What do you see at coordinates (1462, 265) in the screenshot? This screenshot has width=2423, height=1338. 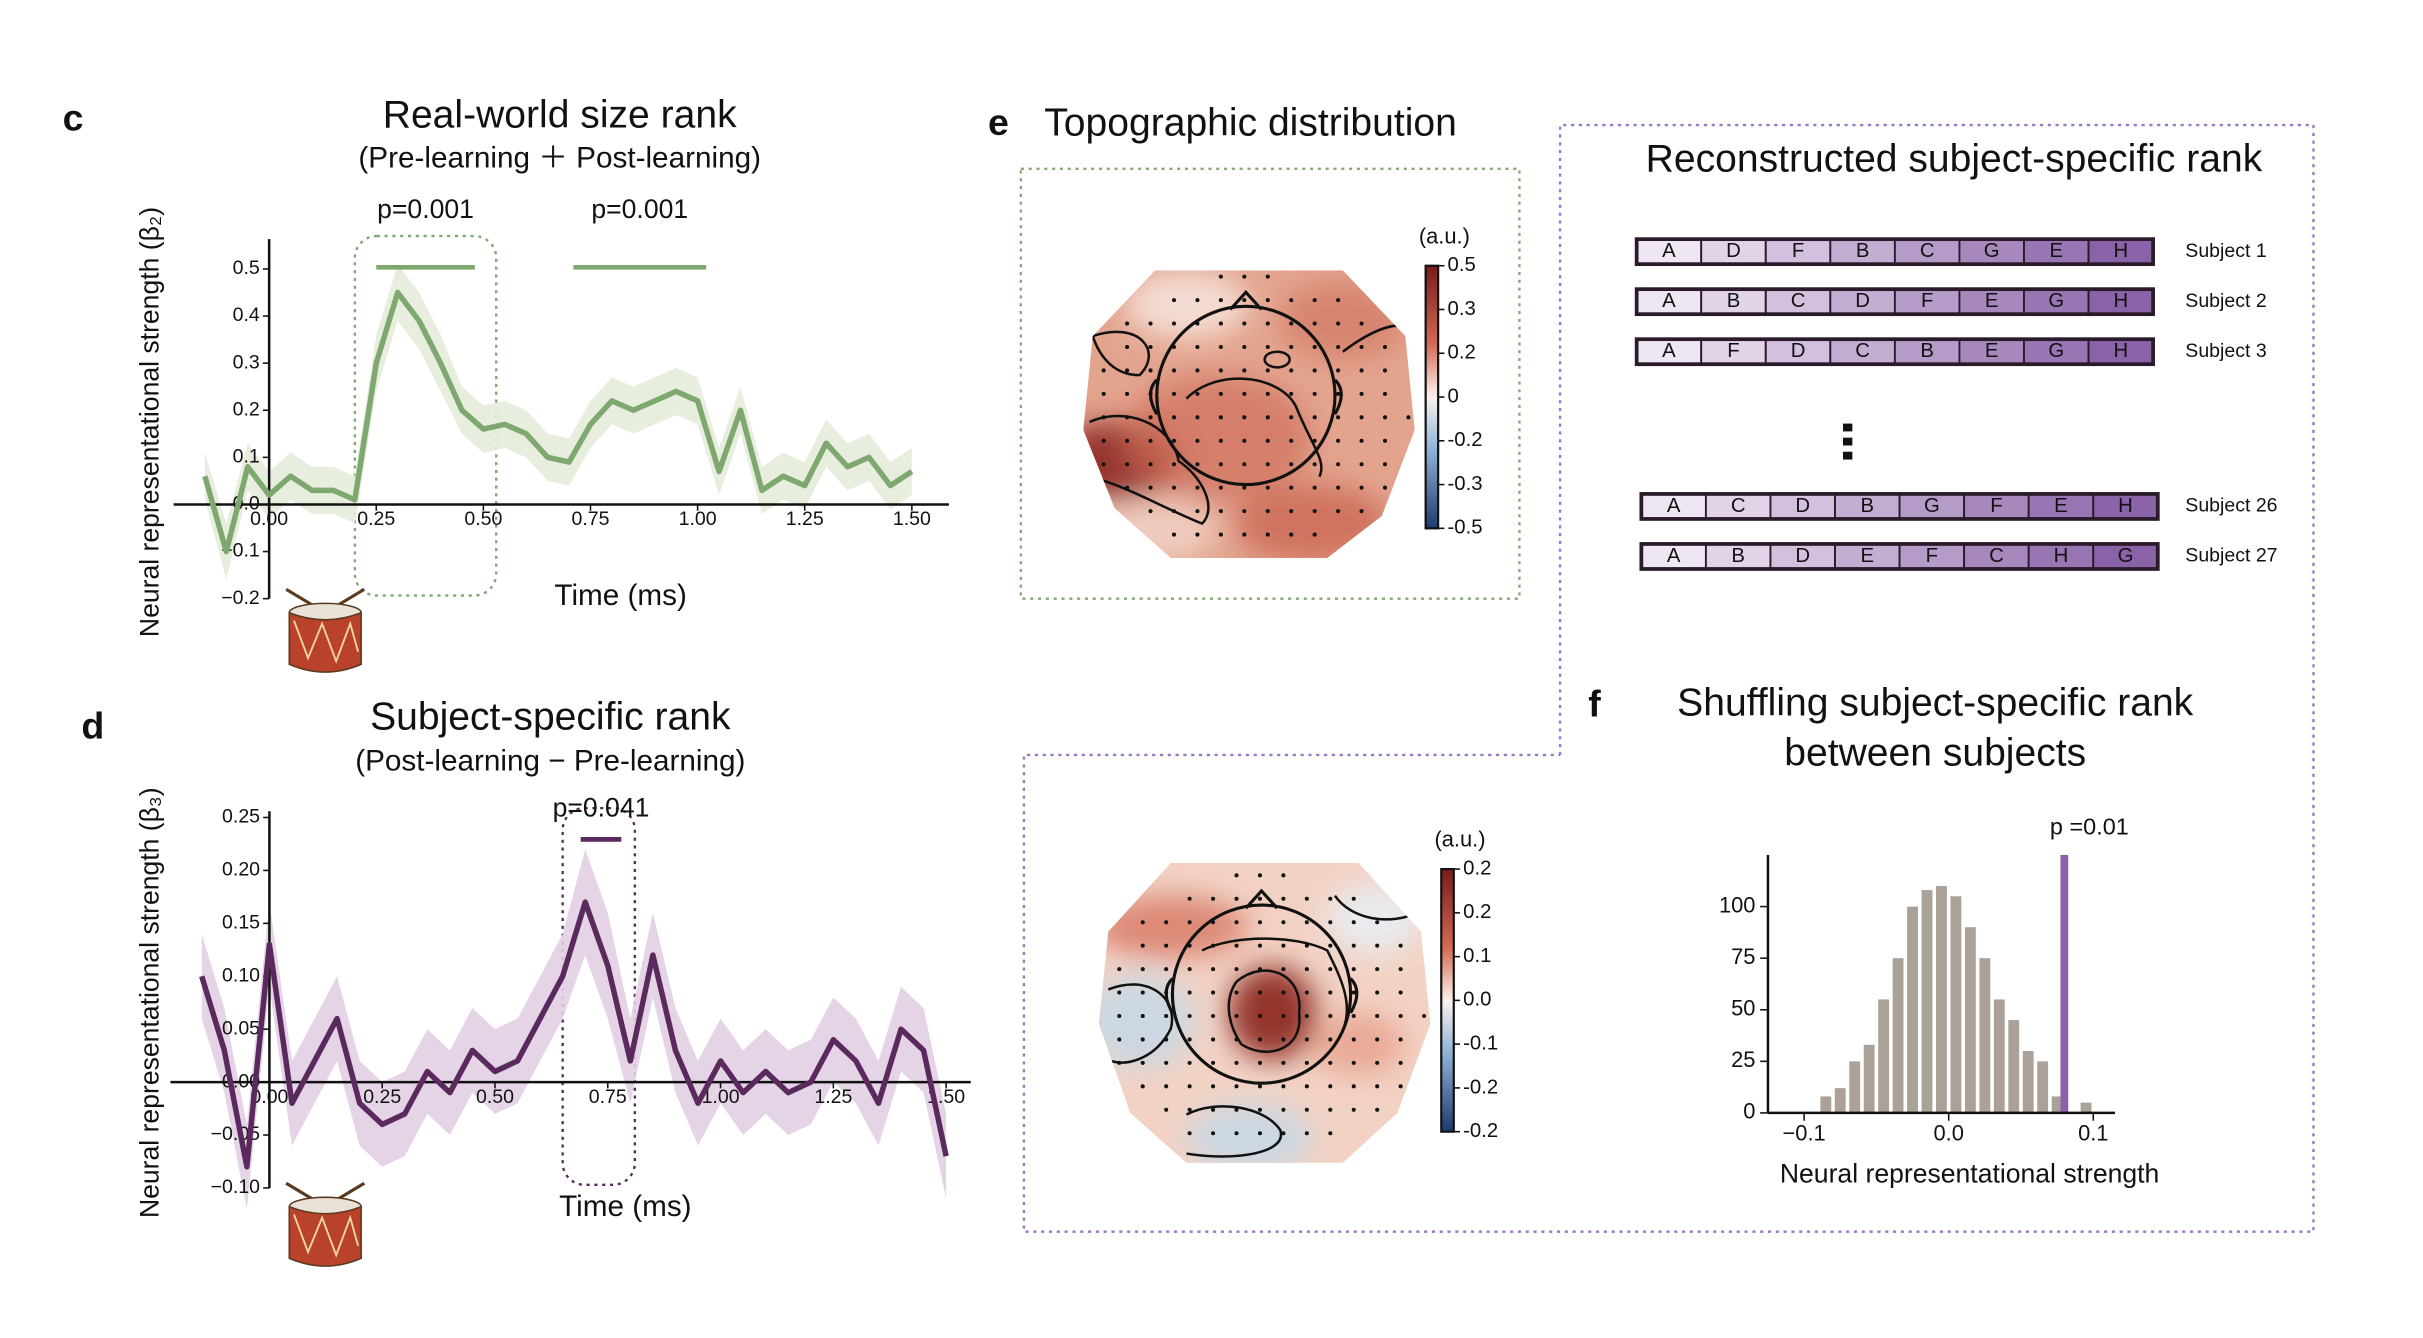 I see `colorbar-tick-label: 0.5` at bounding box center [1462, 265].